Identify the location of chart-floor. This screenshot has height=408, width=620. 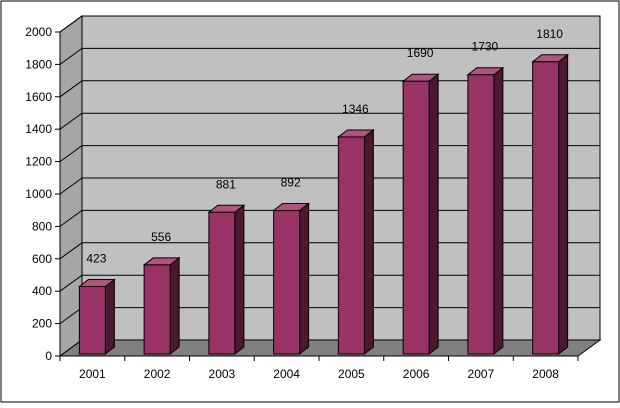
(330, 348).